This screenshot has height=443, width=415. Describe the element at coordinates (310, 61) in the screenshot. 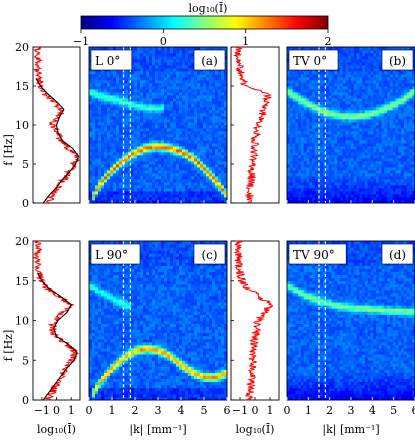

I see `panel-title: TV 0°` at that location.